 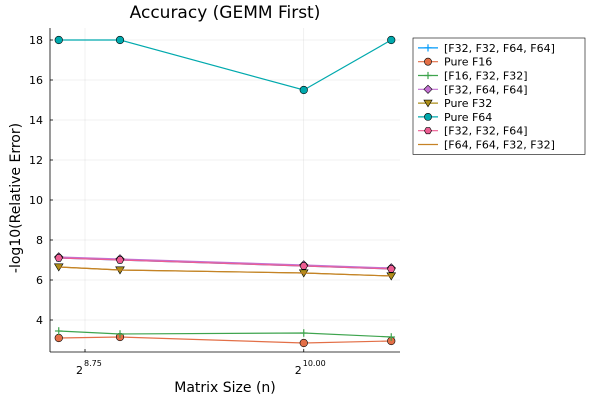 What do you see at coordinates (468, 117) in the screenshot?
I see `legend-label: Pure F64` at bounding box center [468, 117].